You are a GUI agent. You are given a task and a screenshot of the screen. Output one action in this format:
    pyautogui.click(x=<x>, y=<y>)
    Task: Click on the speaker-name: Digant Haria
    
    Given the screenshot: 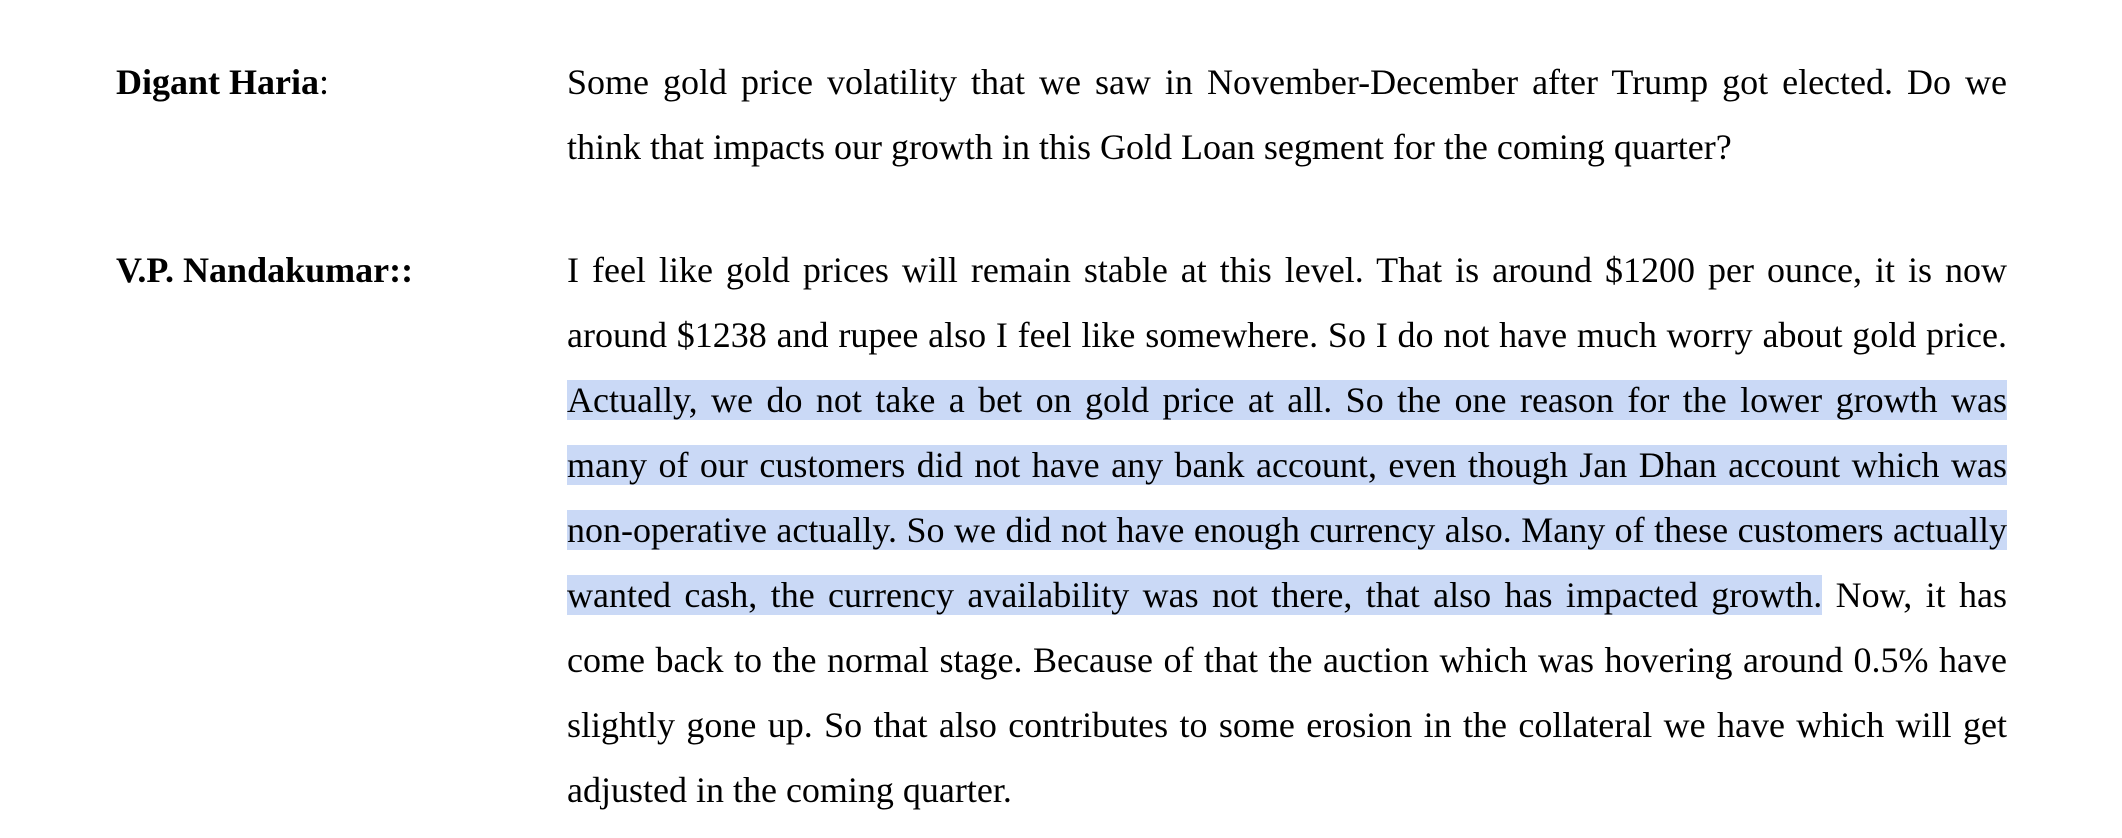 What is the action you would take?
    pyautogui.click(x=217, y=82)
    